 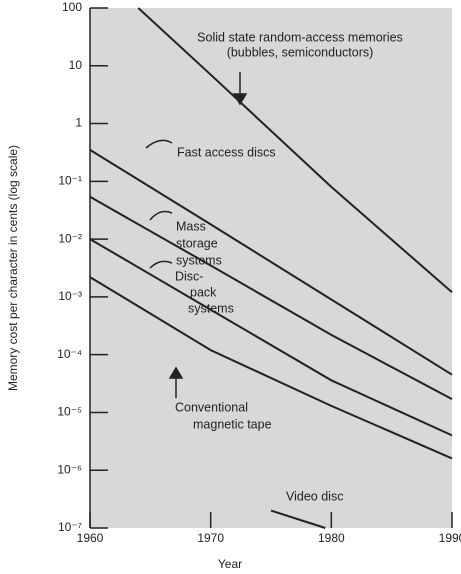 What do you see at coordinates (69, 469) in the screenshot?
I see `y-tick-label: 10⁻⁶` at bounding box center [69, 469].